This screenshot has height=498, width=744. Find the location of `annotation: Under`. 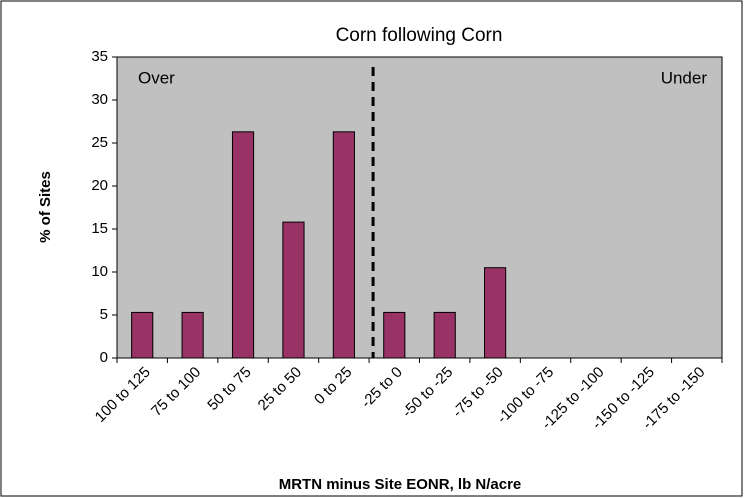

annotation: Under is located at coordinates (684, 77).